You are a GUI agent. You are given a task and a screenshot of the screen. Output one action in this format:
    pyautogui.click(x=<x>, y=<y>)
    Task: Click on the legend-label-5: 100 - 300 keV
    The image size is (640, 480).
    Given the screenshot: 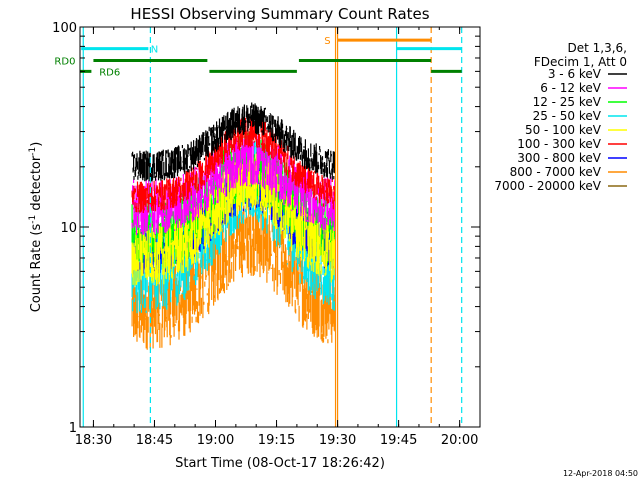 What is the action you would take?
    pyautogui.click(x=559, y=144)
    